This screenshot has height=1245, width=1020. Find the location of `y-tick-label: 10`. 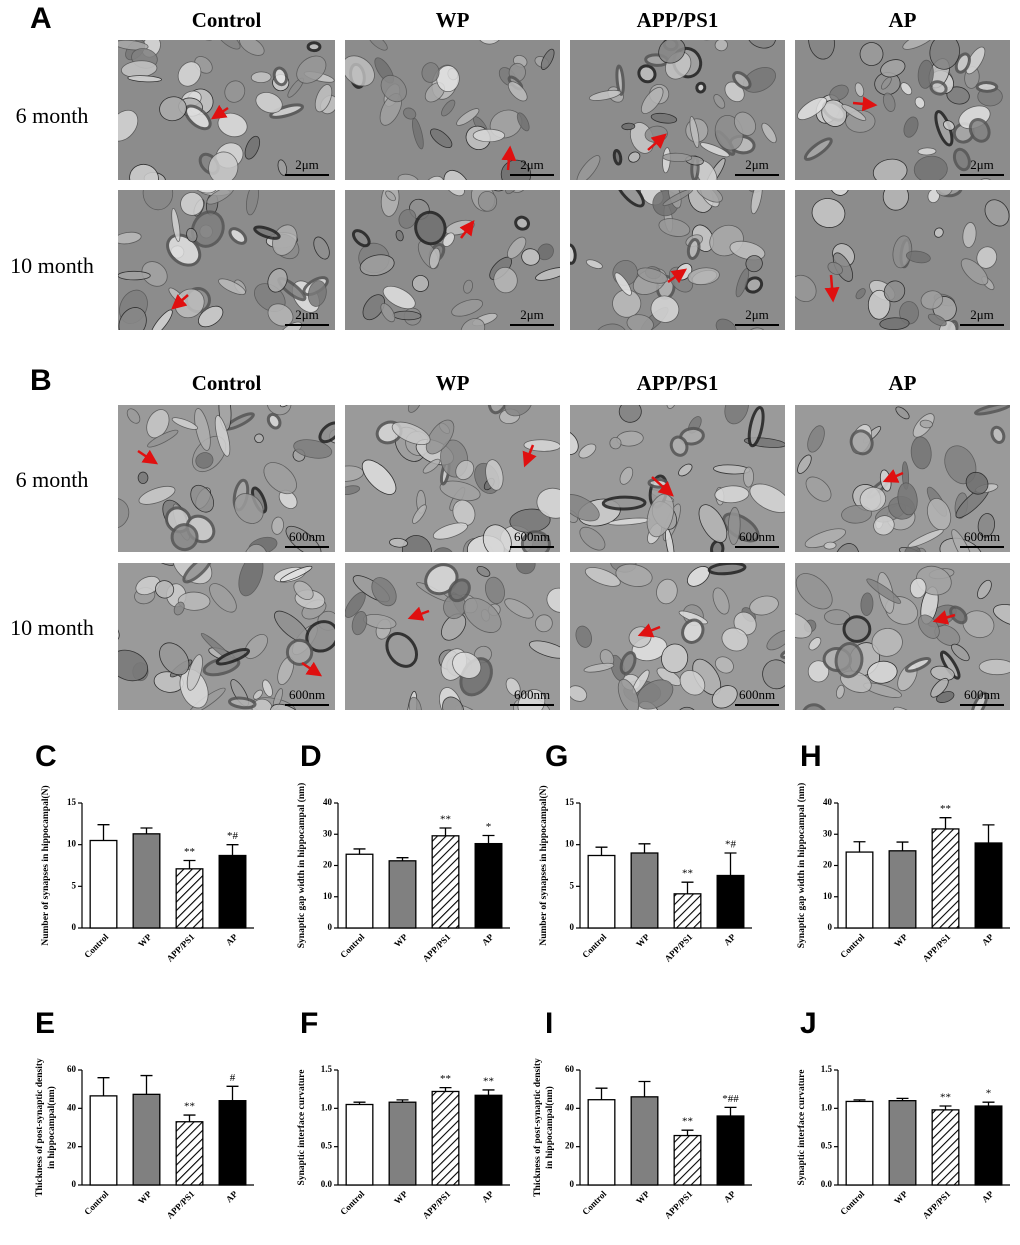

y-tick-label: 10 is located at coordinates (570, 844).